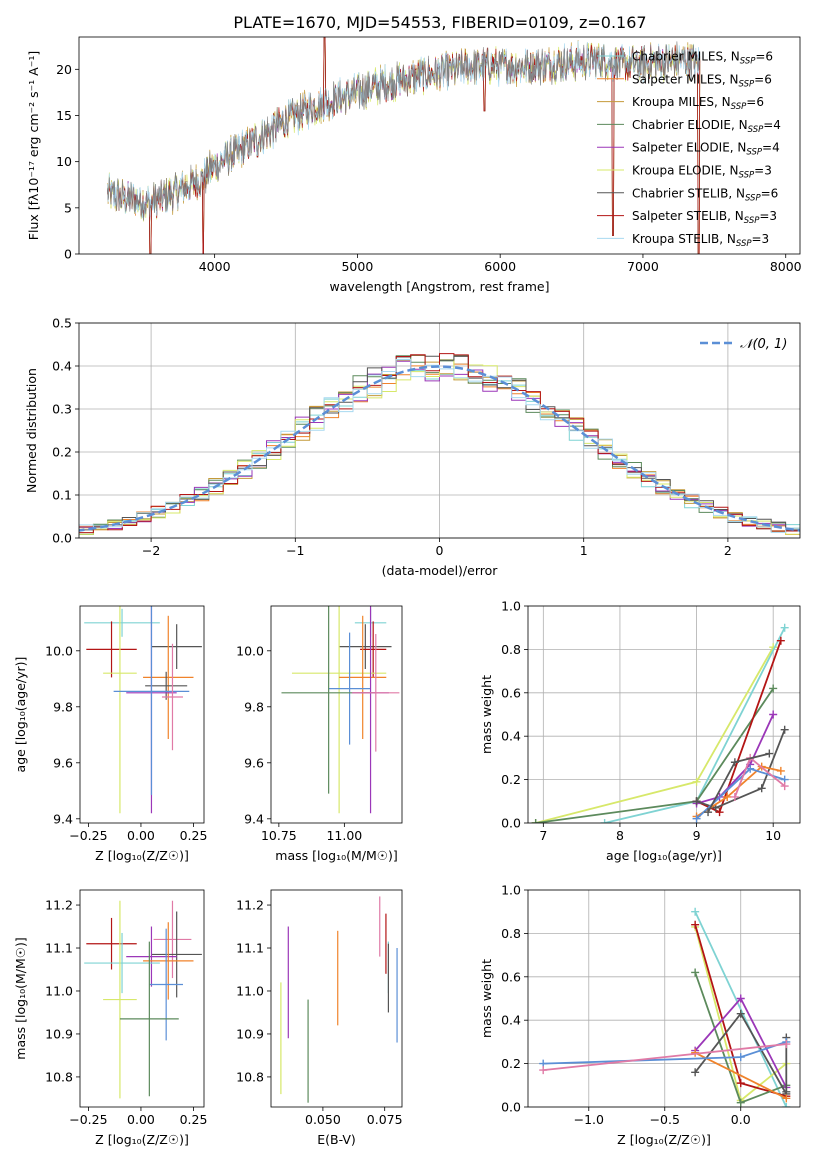  Describe the element at coordinates (697, 835) in the screenshot. I see `x-tick-label: 9` at that location.